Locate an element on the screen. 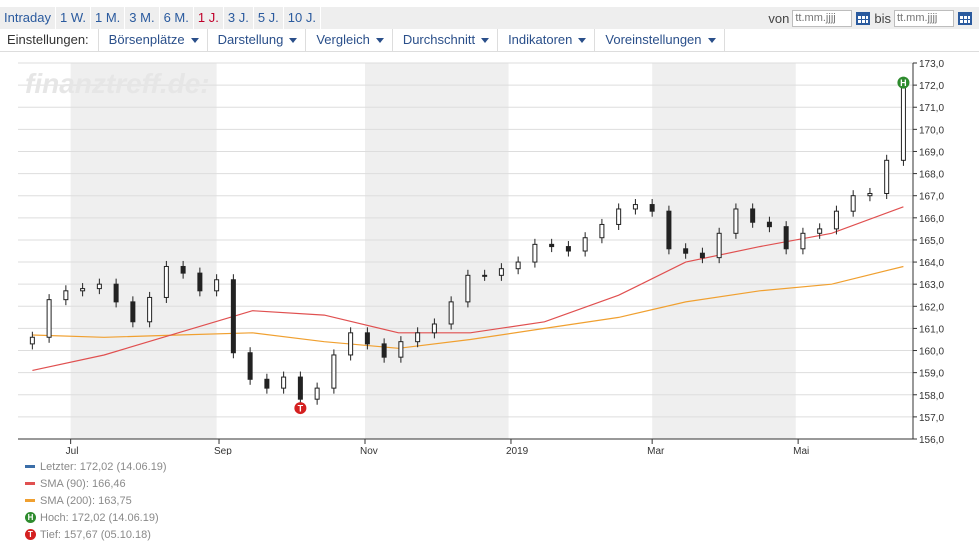 This screenshot has height=546, width=979. legend-label: Tief: 157,67 (05.10.18) is located at coordinates (95, 534).